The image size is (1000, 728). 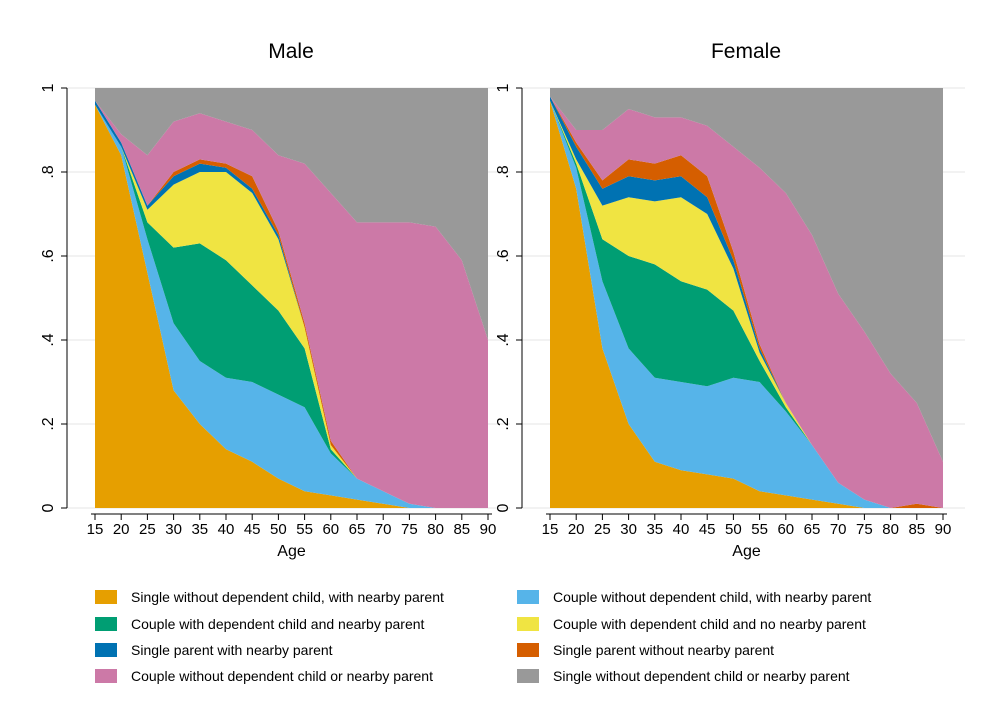 What do you see at coordinates (291, 51) in the screenshot?
I see `panel-title: Male` at bounding box center [291, 51].